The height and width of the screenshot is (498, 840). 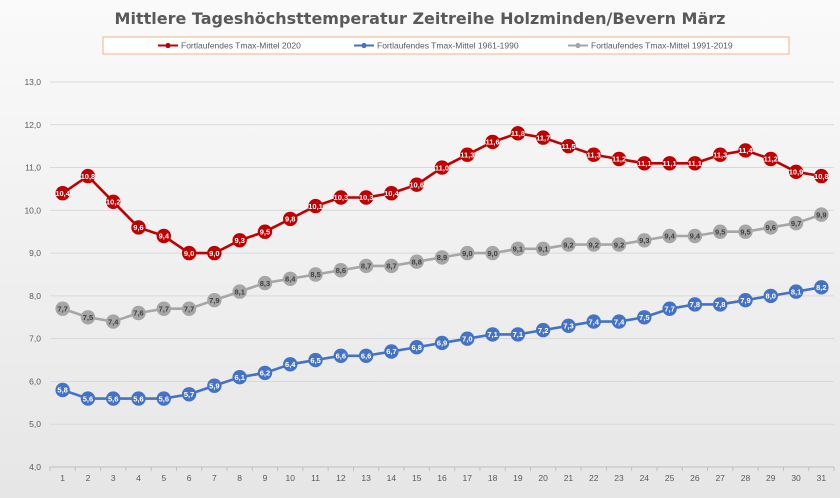 I want to click on data-label: 9,8, so click(x=290, y=219).